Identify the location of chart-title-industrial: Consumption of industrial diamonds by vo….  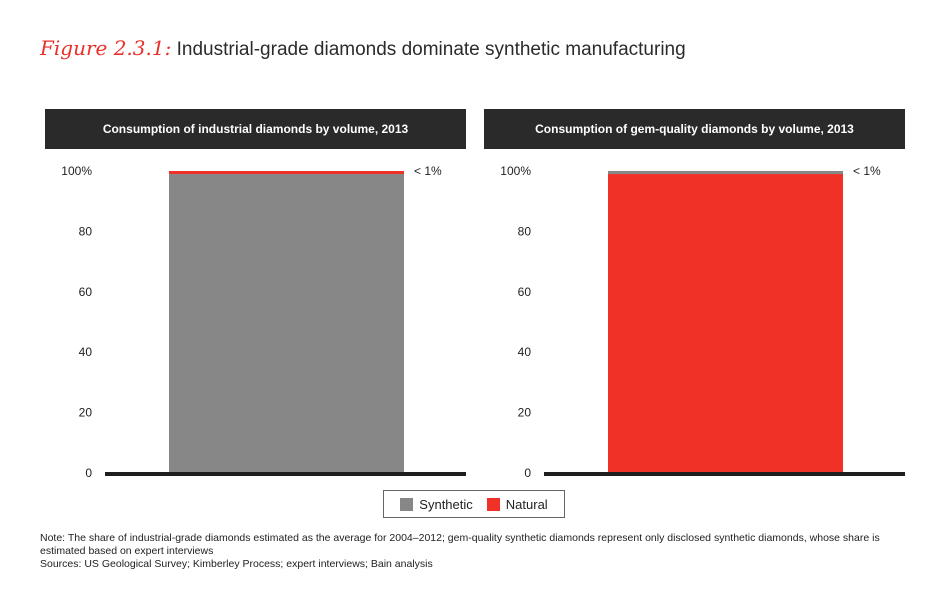
(255, 129).